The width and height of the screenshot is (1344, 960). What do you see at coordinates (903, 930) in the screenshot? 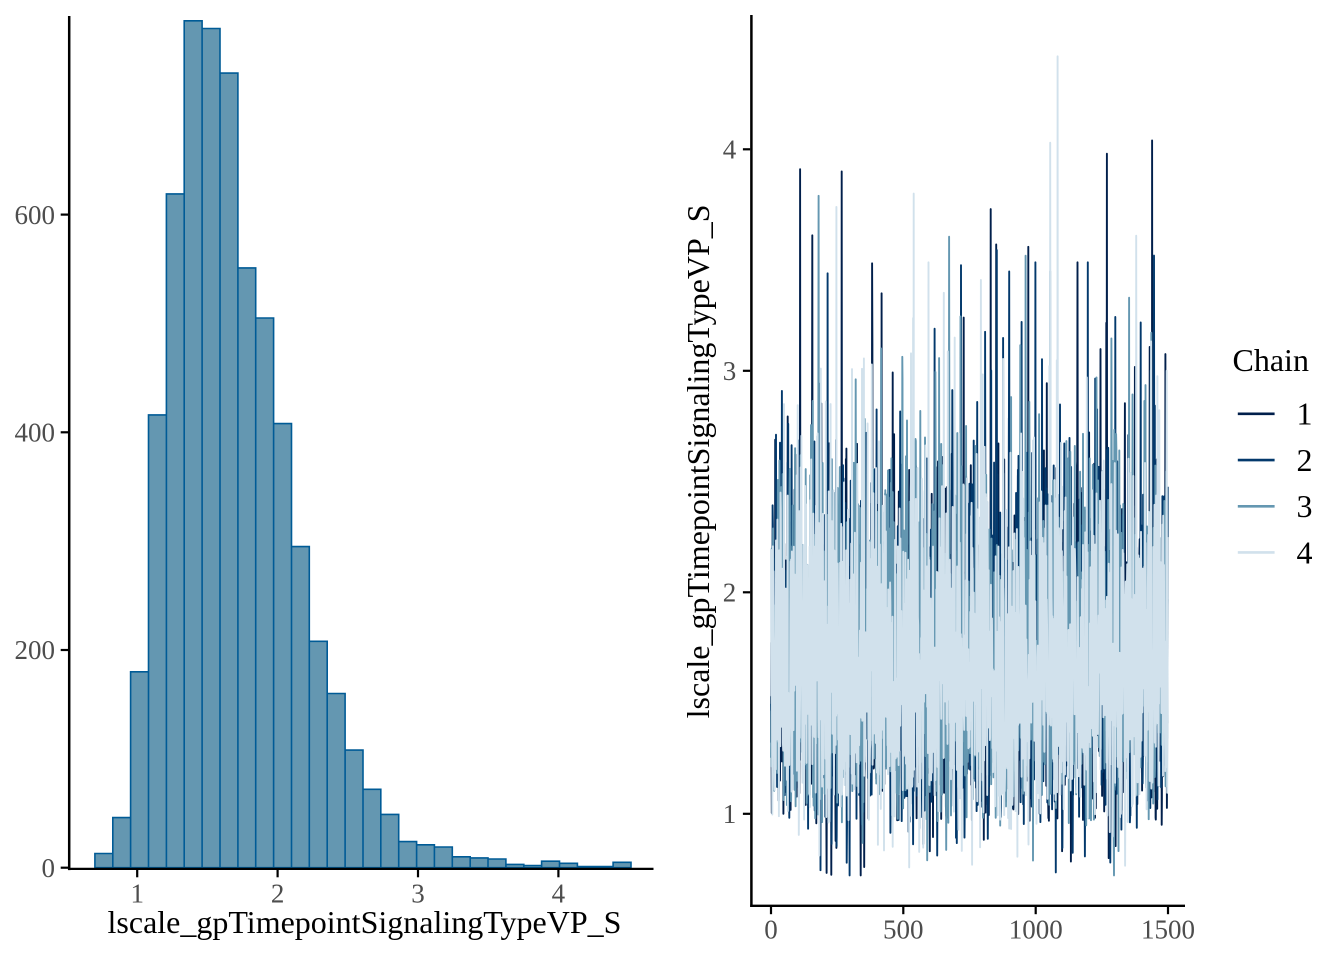
I see `svg-text: 500` at bounding box center [903, 930].